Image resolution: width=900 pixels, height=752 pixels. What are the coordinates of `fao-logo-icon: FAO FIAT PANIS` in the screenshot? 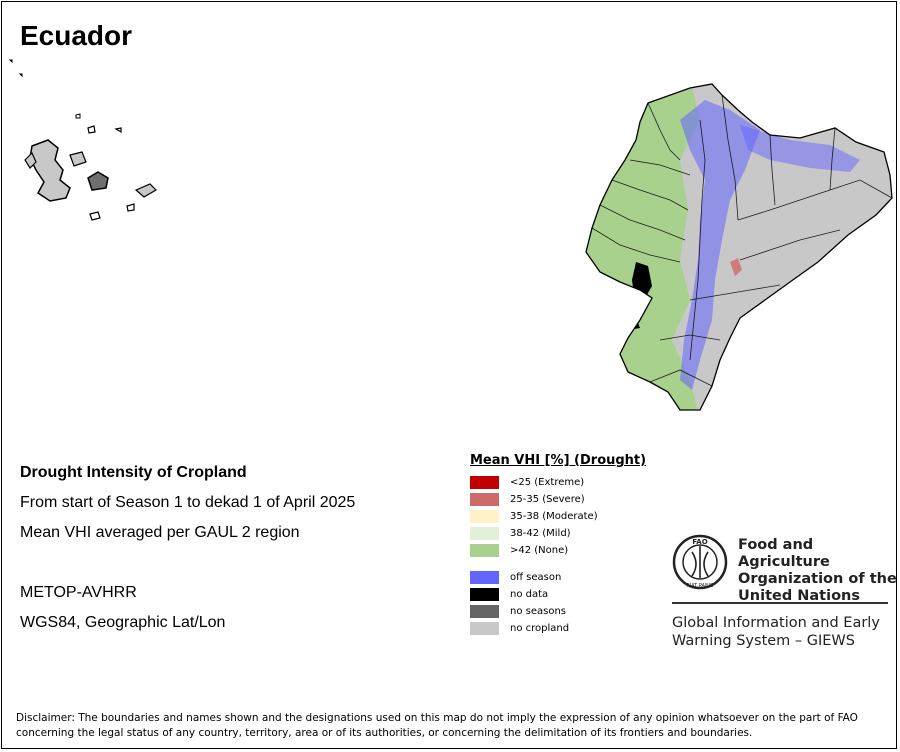 It's located at (700, 562).